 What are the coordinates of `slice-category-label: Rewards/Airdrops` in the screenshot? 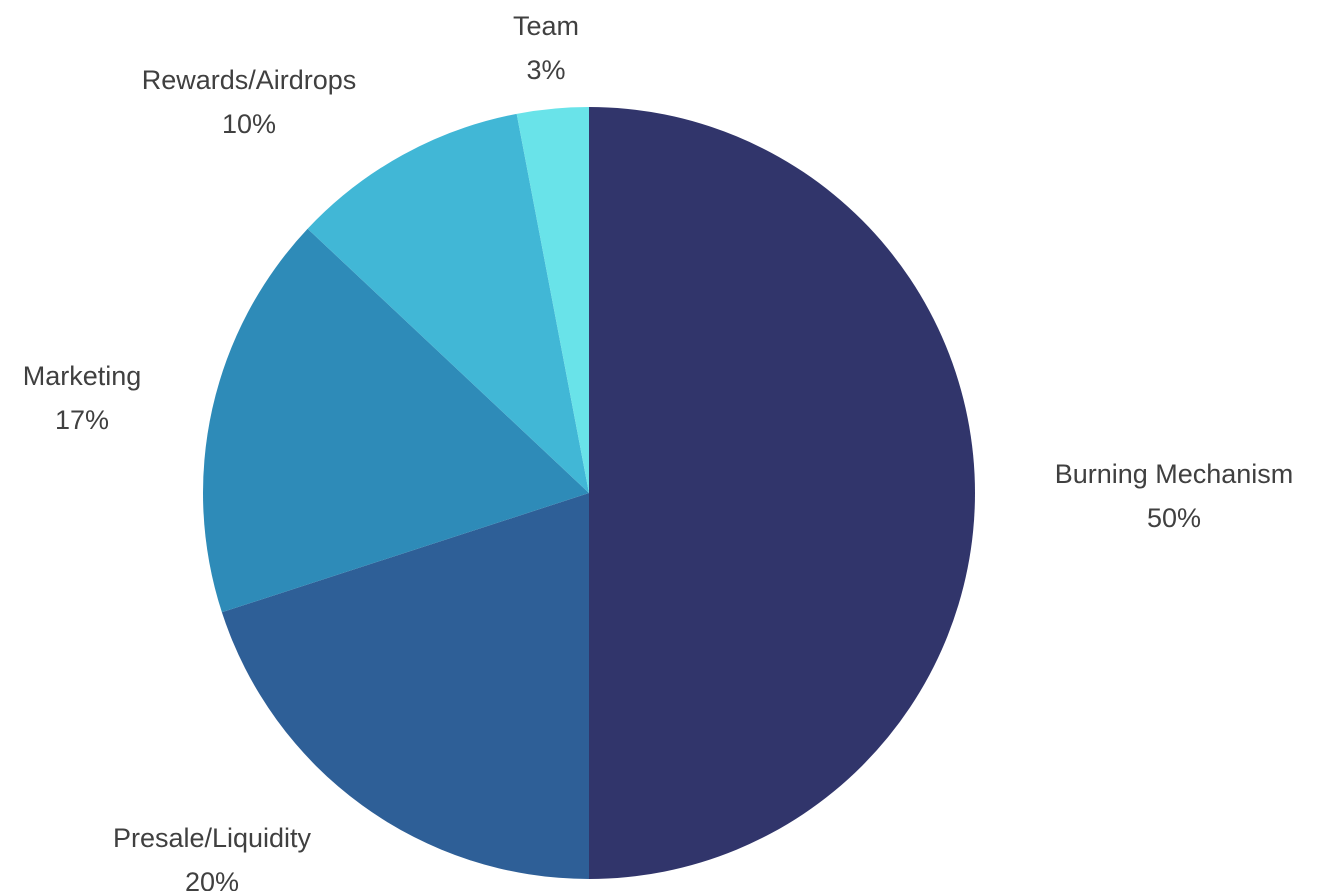 It's located at (249, 80).